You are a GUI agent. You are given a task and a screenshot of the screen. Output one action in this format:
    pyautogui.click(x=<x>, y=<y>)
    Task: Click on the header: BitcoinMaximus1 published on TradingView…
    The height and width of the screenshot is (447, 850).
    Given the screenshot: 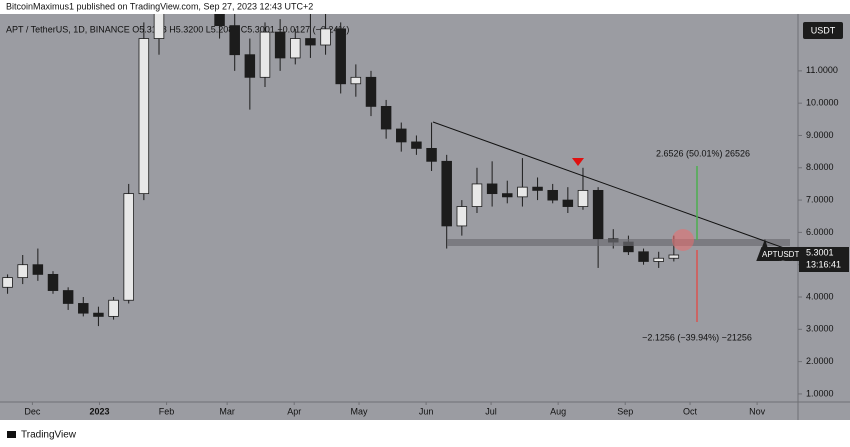 What is the action you would take?
    pyautogui.click(x=159, y=6)
    